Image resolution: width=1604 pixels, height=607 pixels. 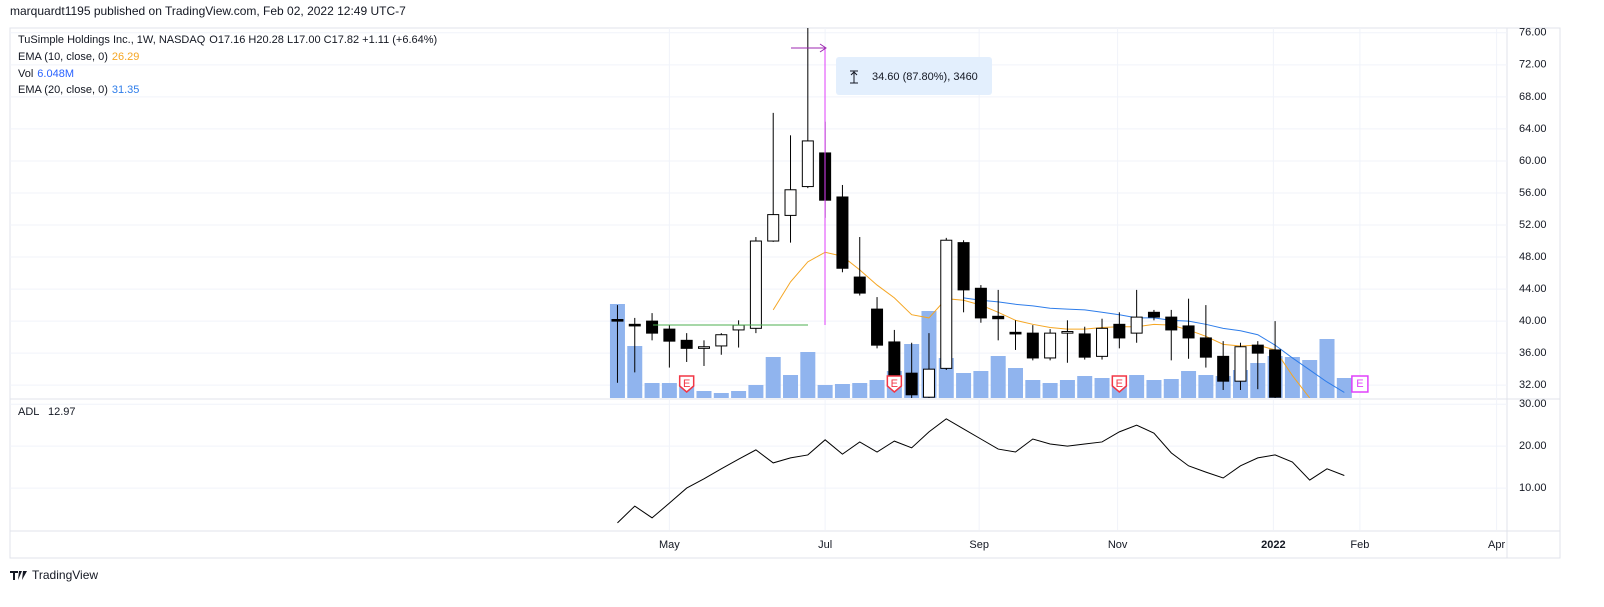 What do you see at coordinates (65, 575) in the screenshot?
I see `brand: TradingView` at bounding box center [65, 575].